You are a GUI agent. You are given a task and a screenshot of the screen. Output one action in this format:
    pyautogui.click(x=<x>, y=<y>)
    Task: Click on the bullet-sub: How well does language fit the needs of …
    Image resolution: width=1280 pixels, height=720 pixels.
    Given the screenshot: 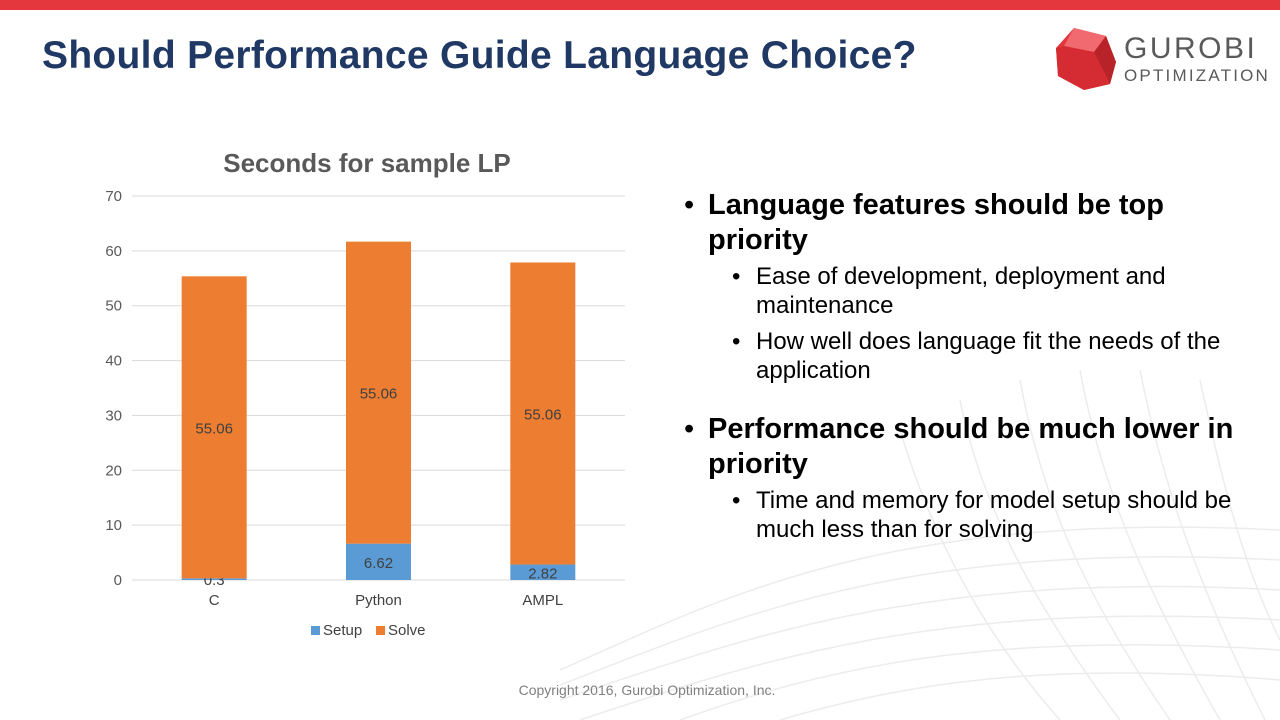 What is the action you would take?
    pyautogui.click(x=988, y=356)
    